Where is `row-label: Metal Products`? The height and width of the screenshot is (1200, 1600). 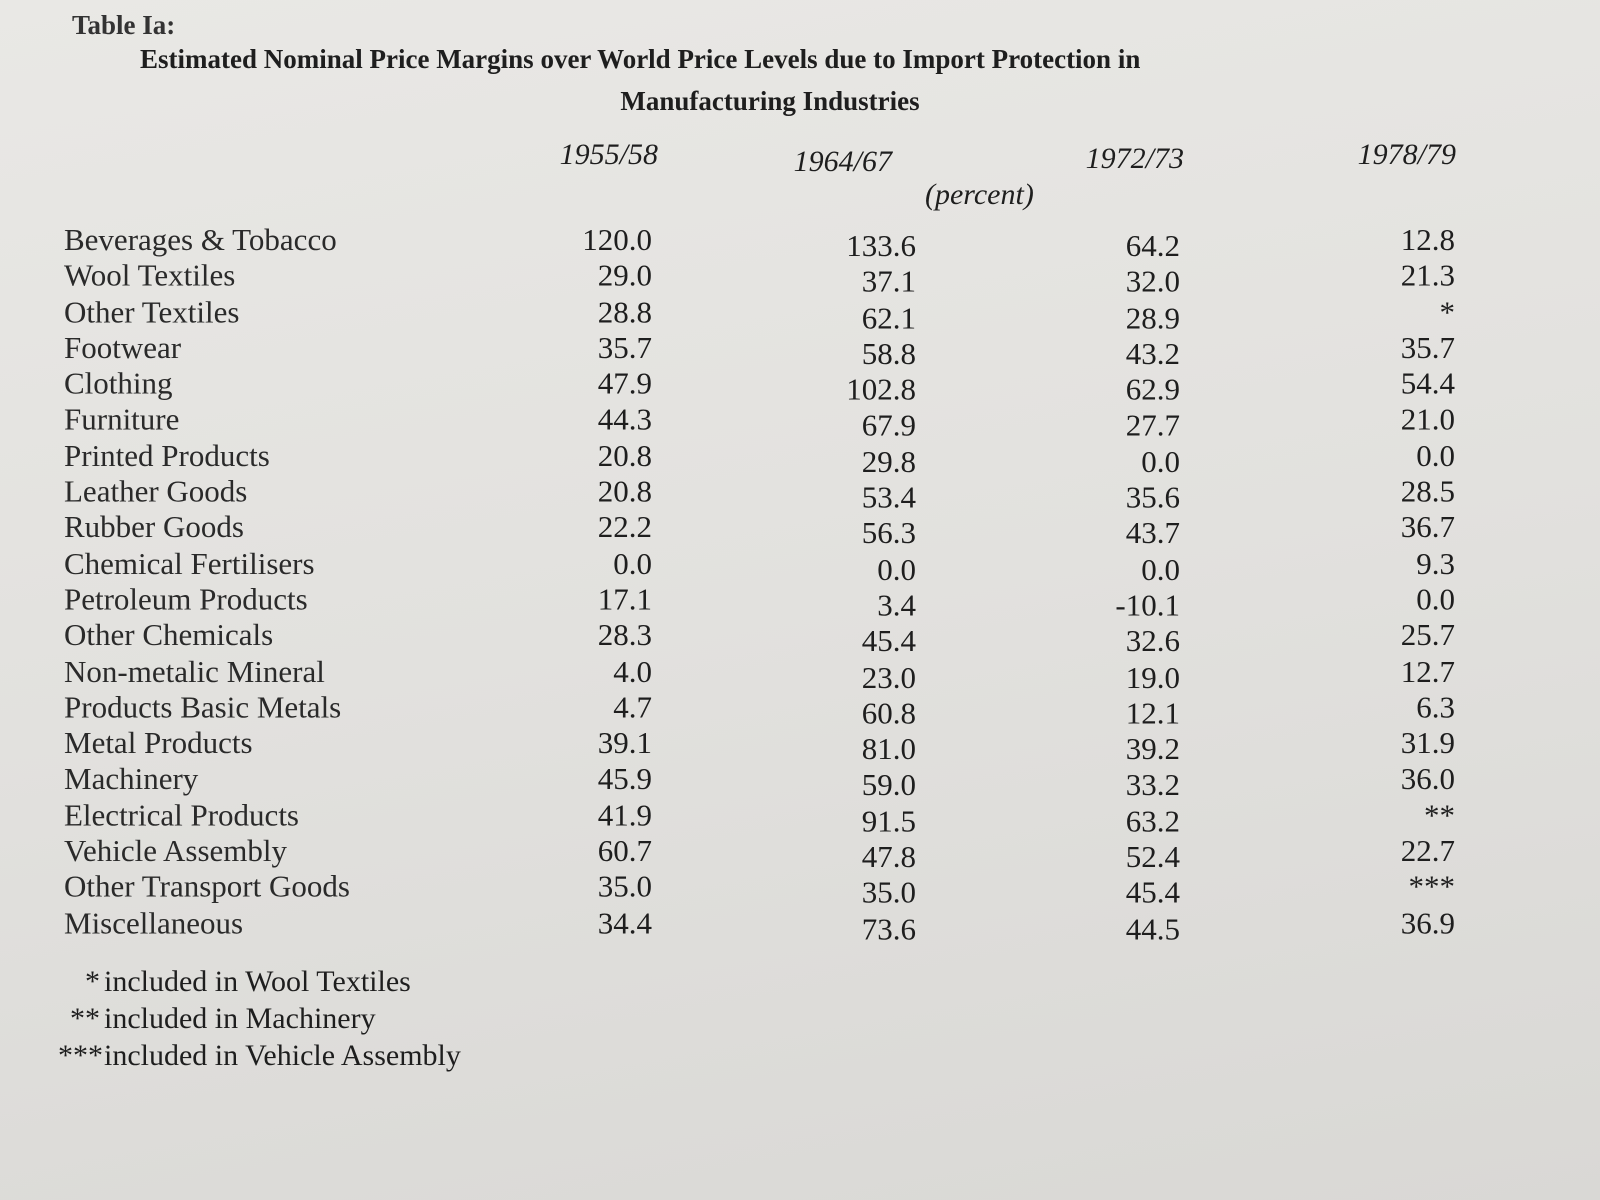
row-label: Metal Products is located at coordinates (158, 743).